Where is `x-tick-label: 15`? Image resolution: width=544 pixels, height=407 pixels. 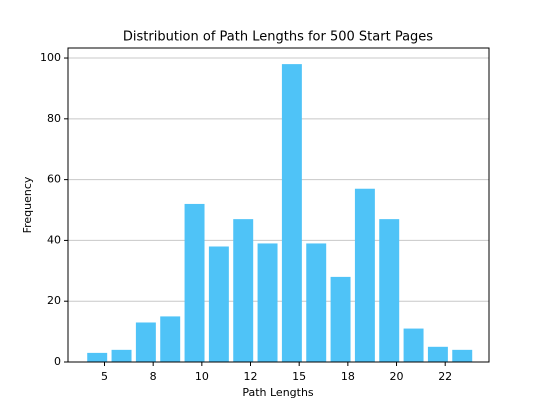
x-tick-label: 15 is located at coordinates (299, 376).